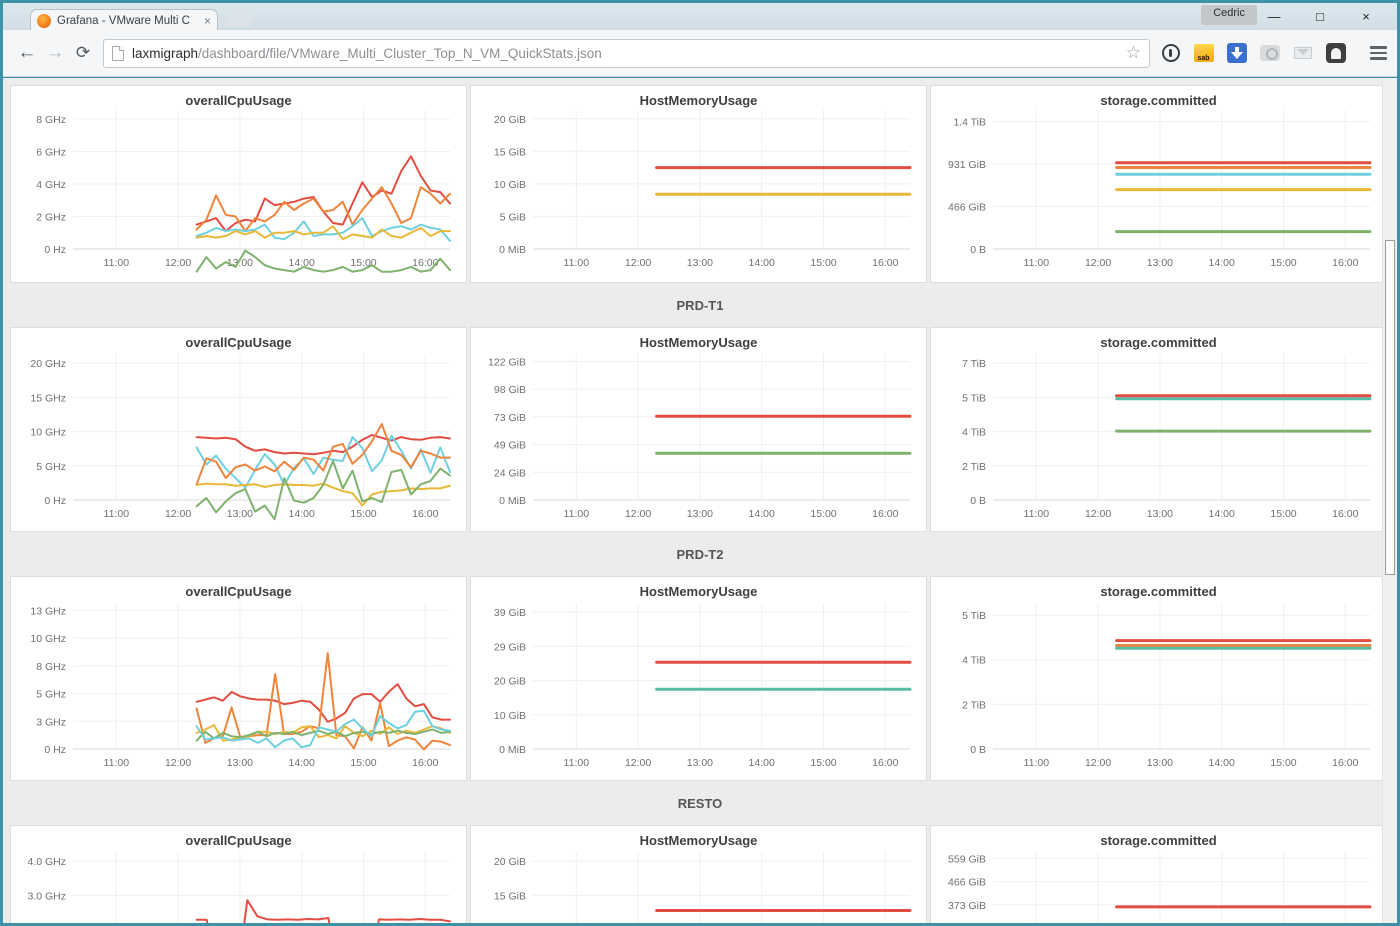  Describe the element at coordinates (1366, 16) in the screenshot. I see `close-button: ×` at that location.